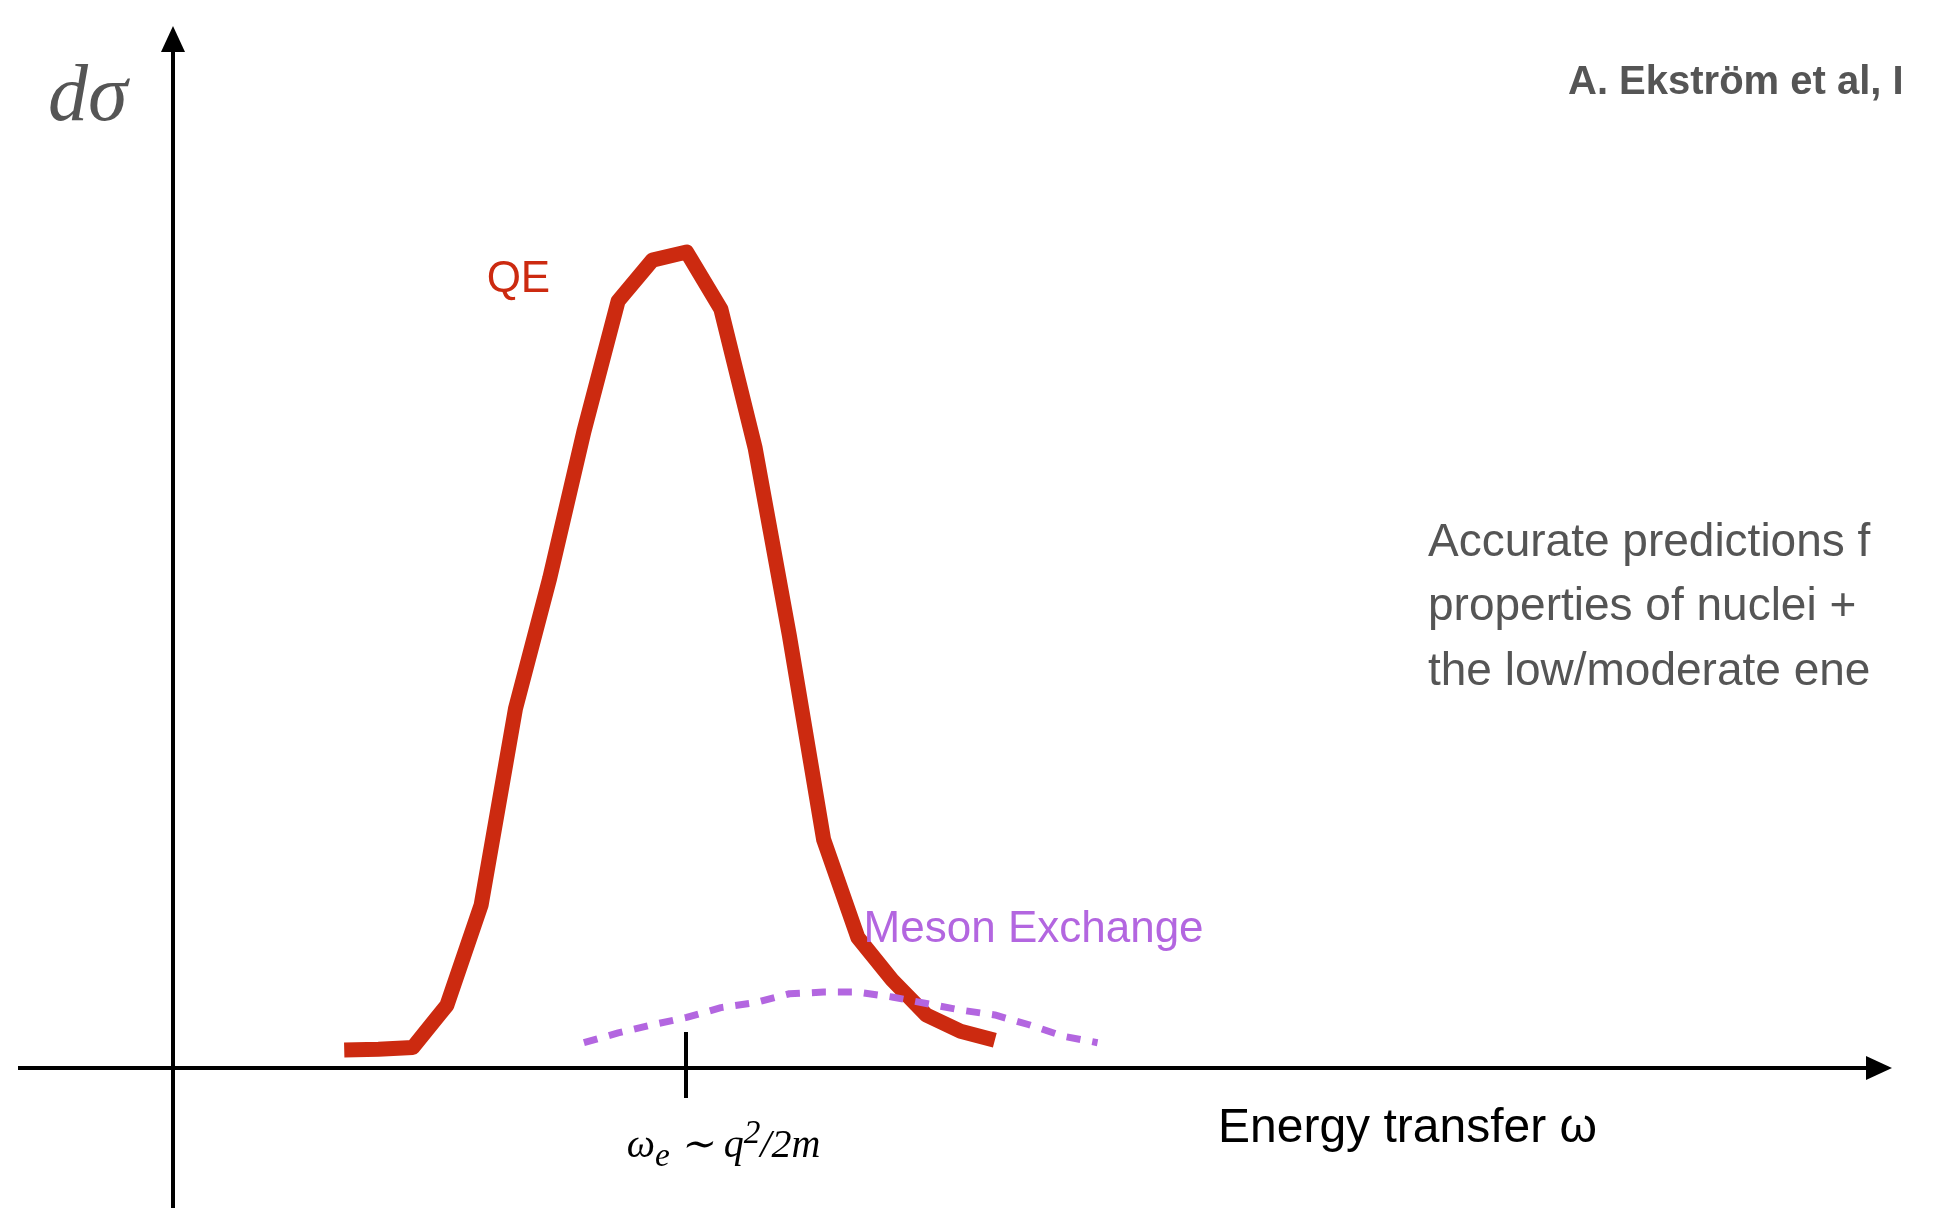 The image size is (1938, 1231). Describe the element at coordinates (88, 93) in the screenshot. I see `y-axis-title: dσ` at that location.